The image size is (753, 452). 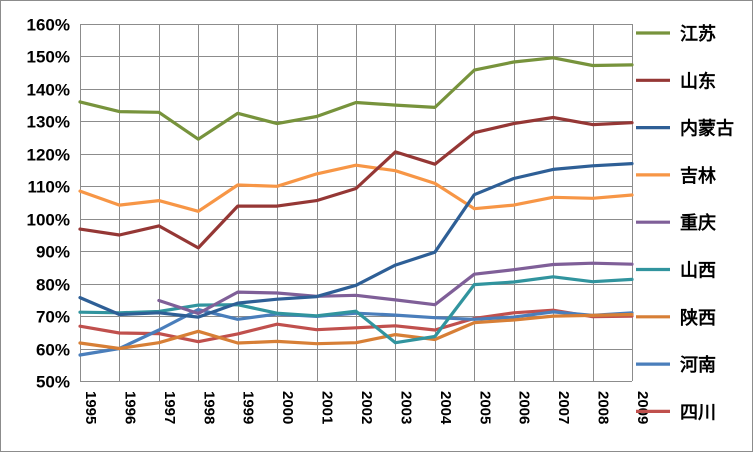 What do you see at coordinates (524, 407) in the screenshot?
I see `x-tick-label: 2006` at bounding box center [524, 407].